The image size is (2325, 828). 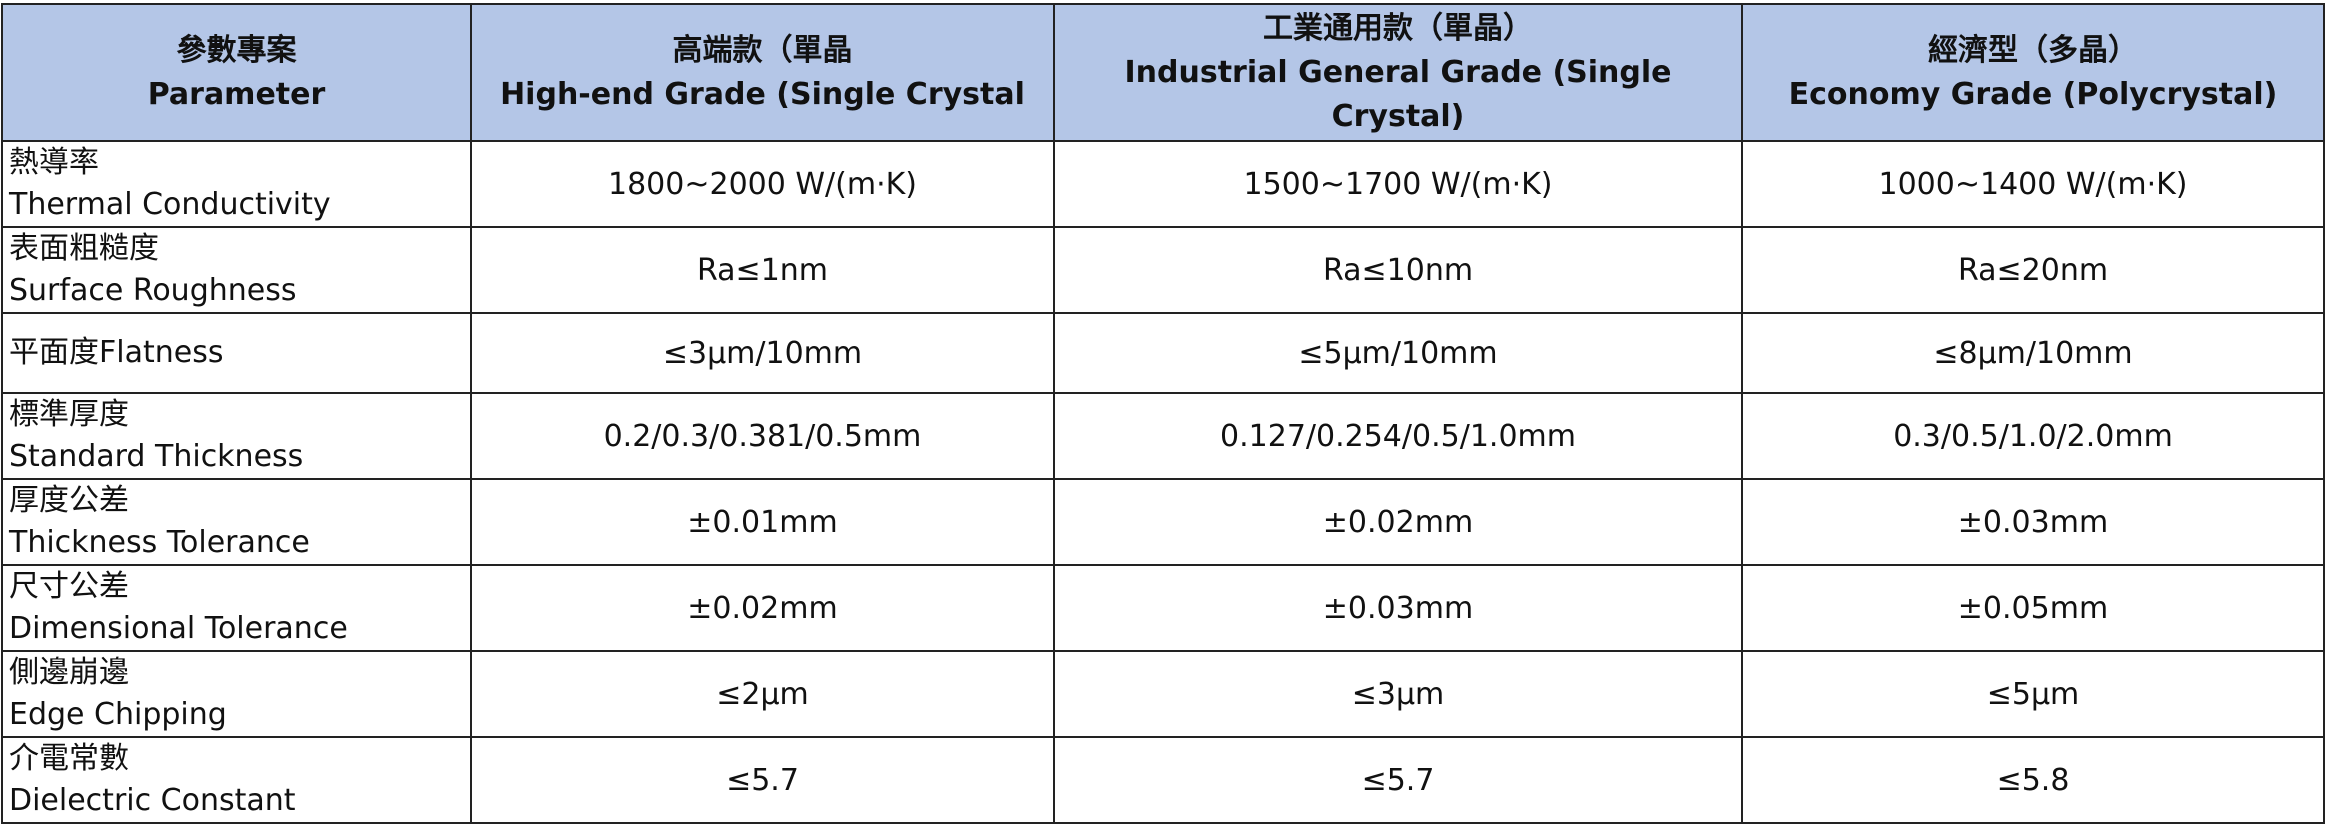 I want to click on parameter-cell: 平面度Flatness, so click(x=236, y=353).